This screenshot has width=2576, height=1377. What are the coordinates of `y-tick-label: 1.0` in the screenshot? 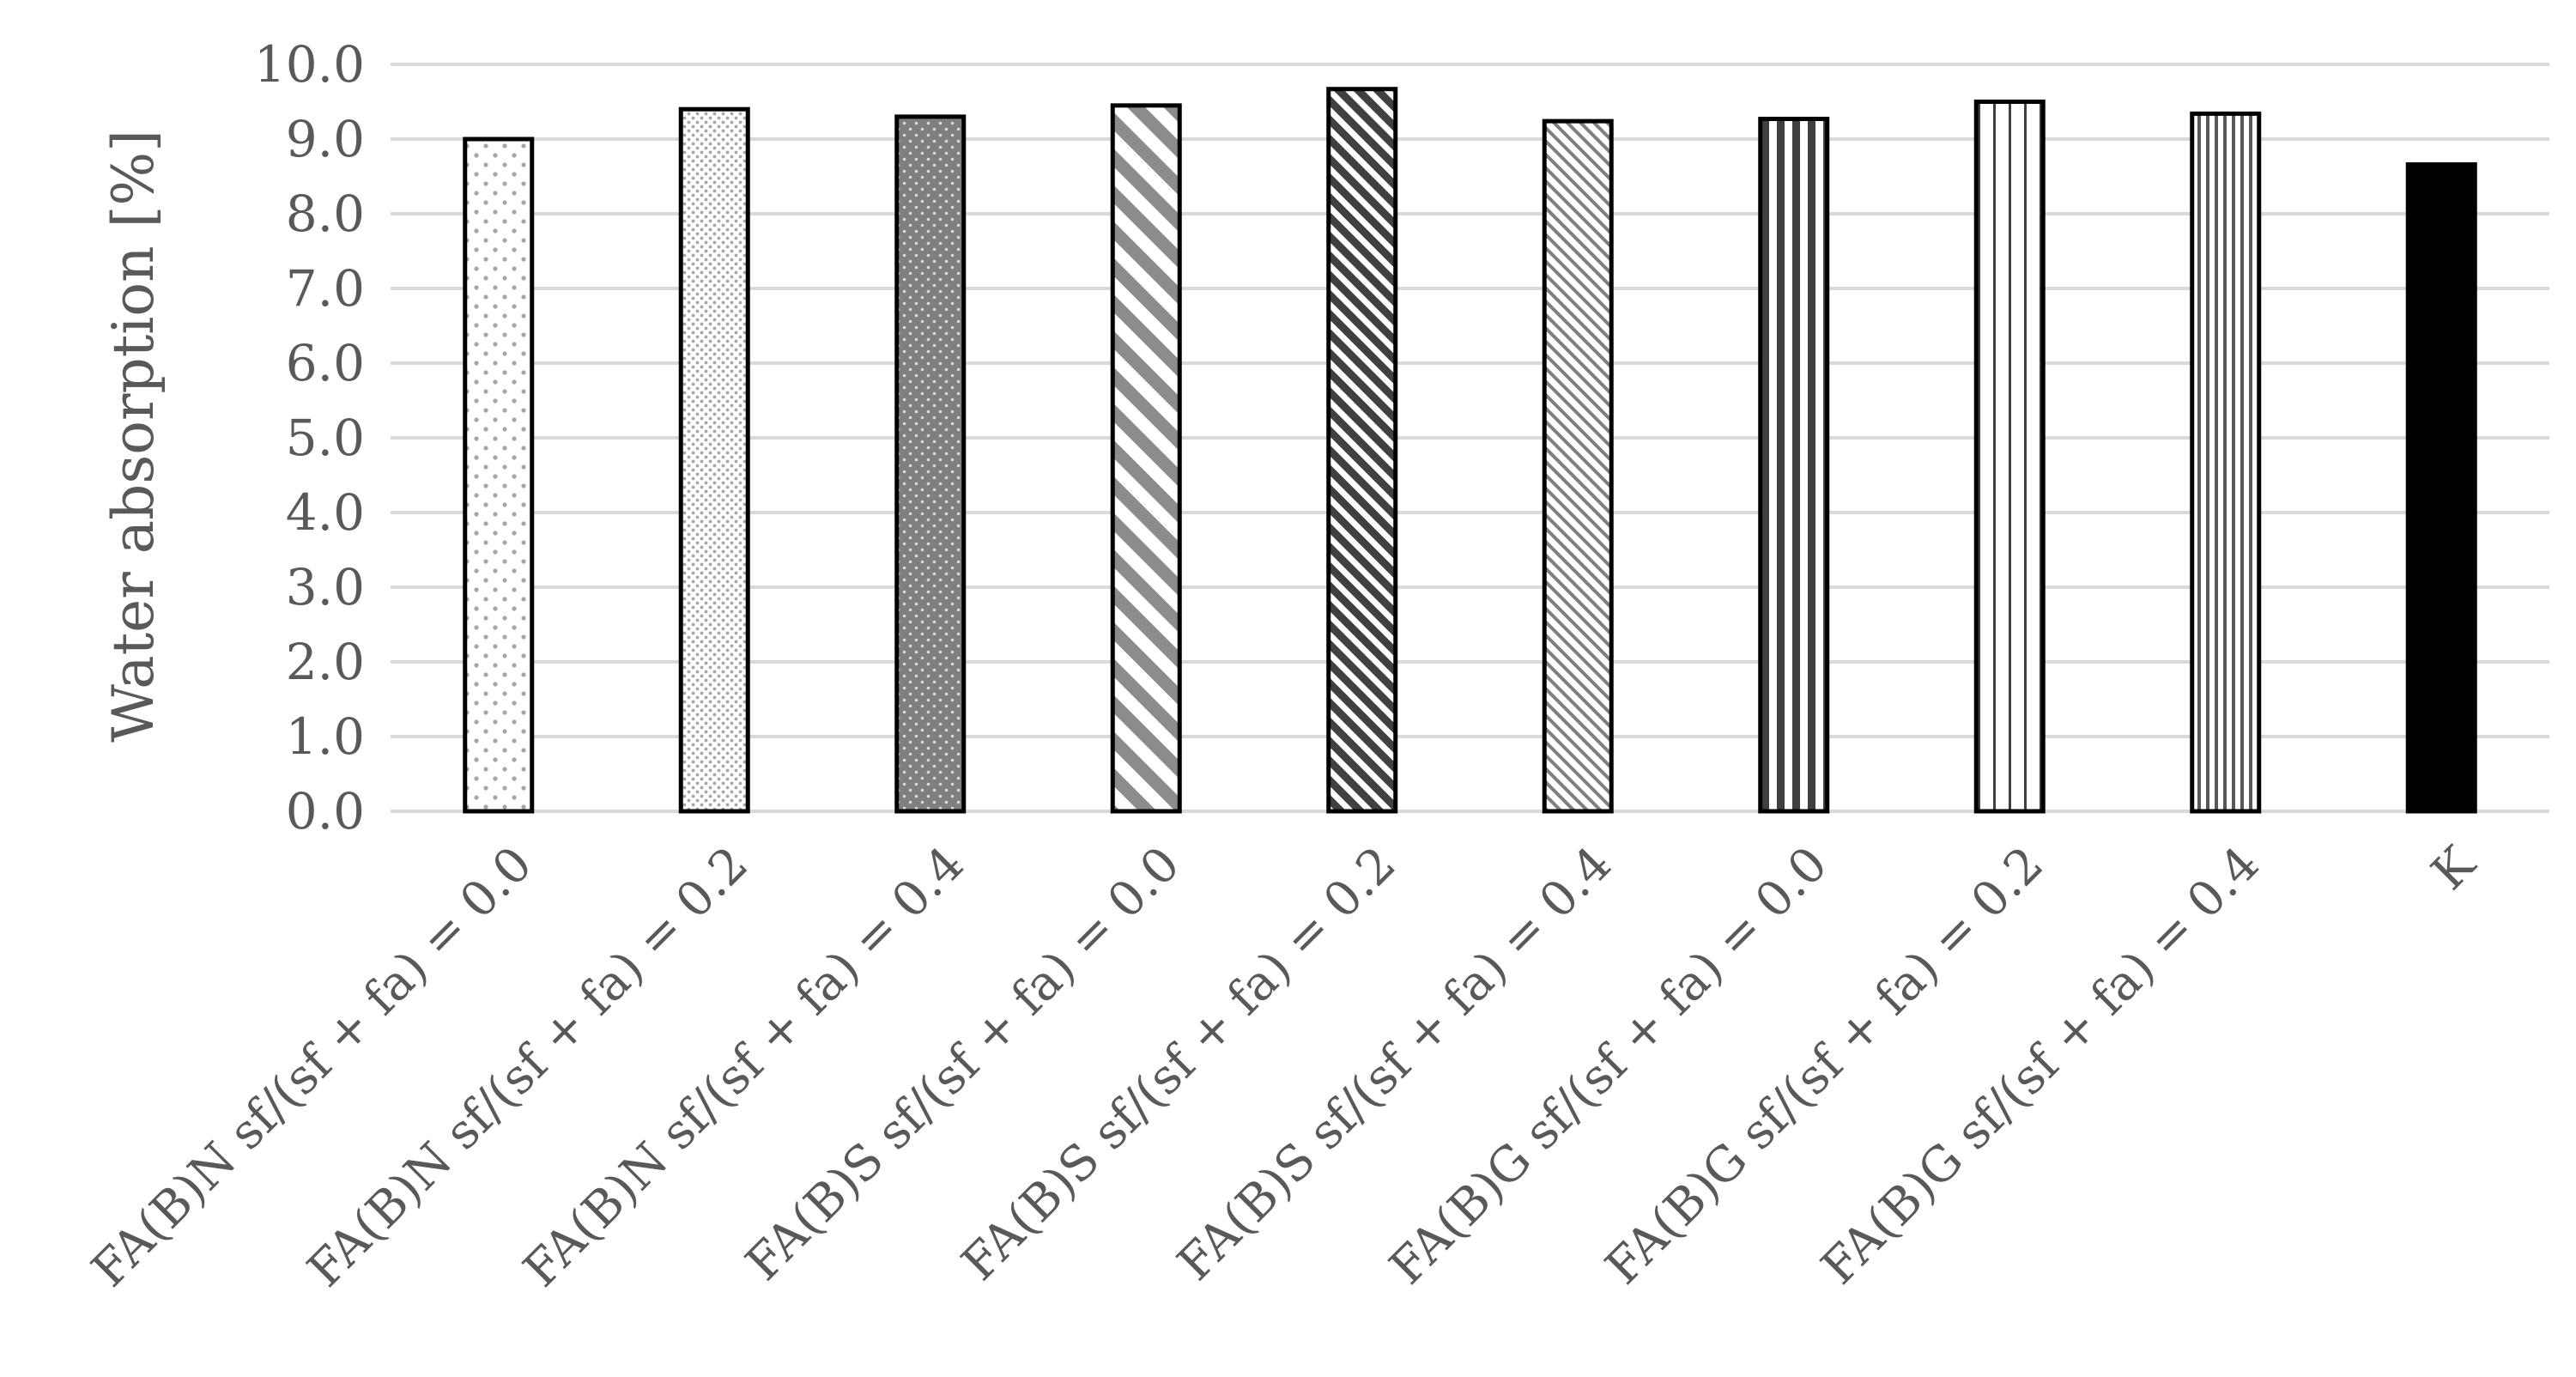 It's located at (325, 736).